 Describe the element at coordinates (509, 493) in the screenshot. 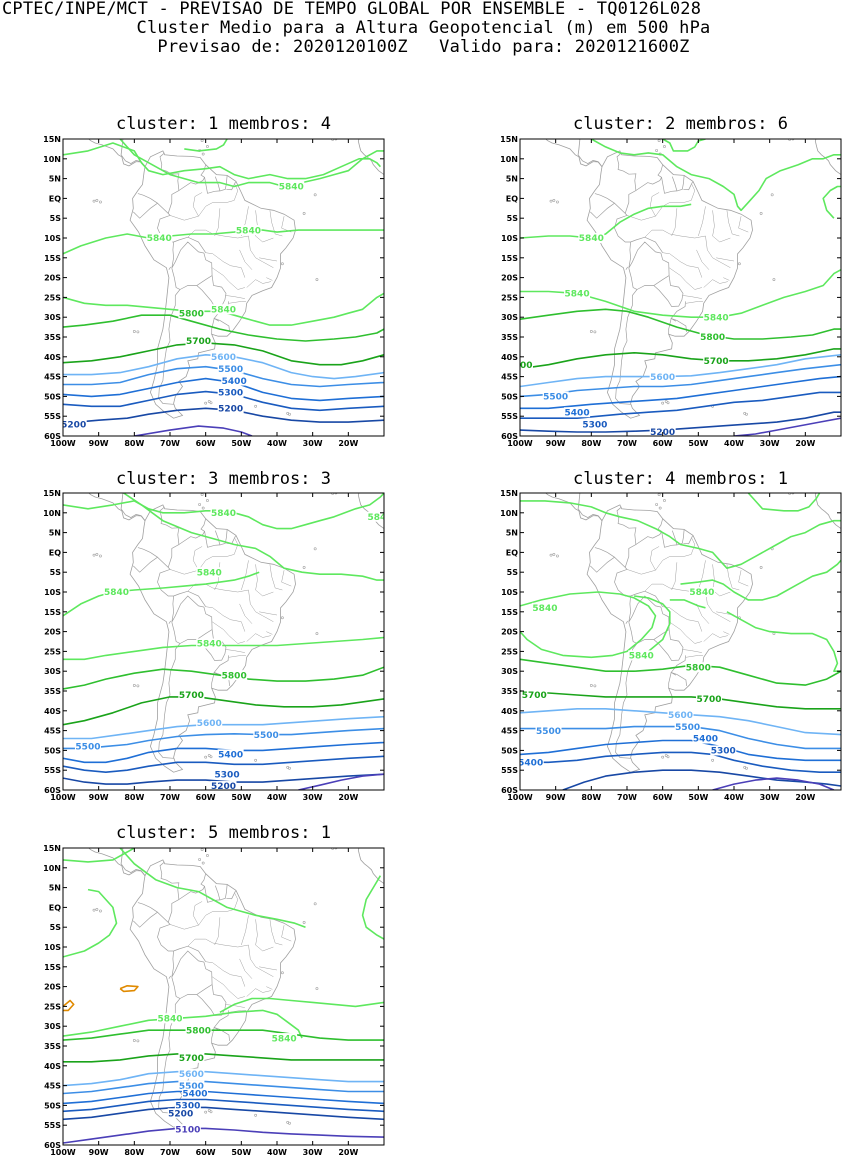

I see `lat-tick-label: 15N` at that location.